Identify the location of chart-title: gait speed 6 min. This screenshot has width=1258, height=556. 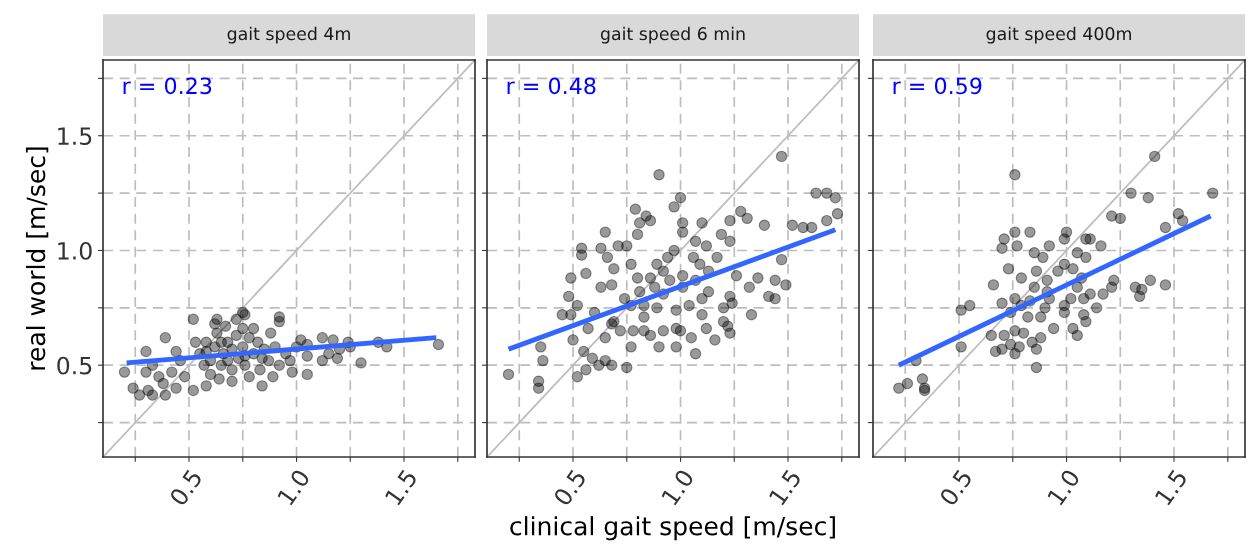
(672, 35).